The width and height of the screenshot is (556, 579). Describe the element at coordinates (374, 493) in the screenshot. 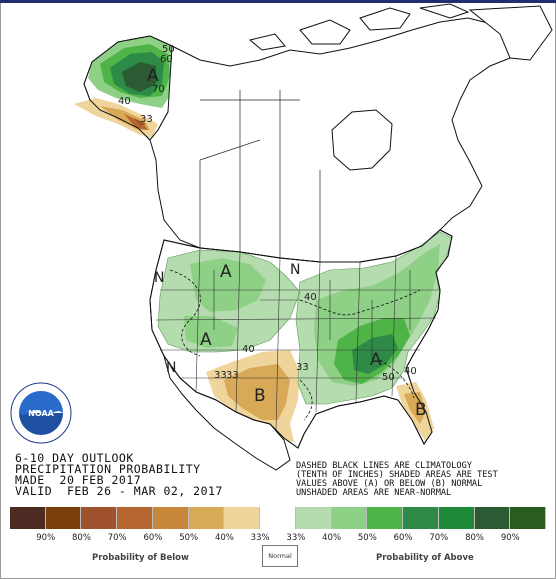

I see `note-line-4: UNSHADED AREAS ARE NEAR-NORMAL` at that location.